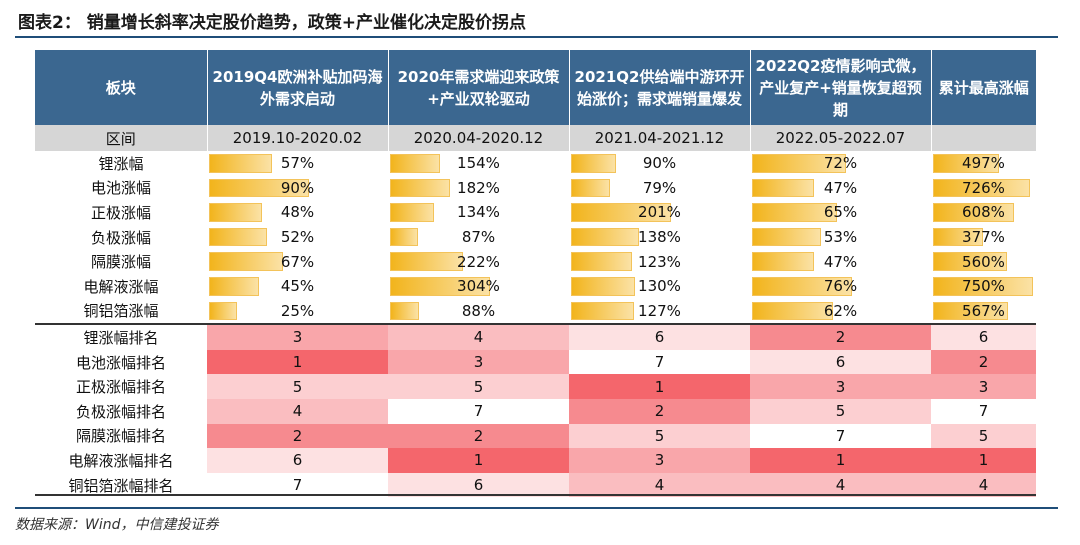 This screenshot has width=1080, height=545. Describe the element at coordinates (535, 495) in the screenshot. I see `table-bottom-rule` at that location.